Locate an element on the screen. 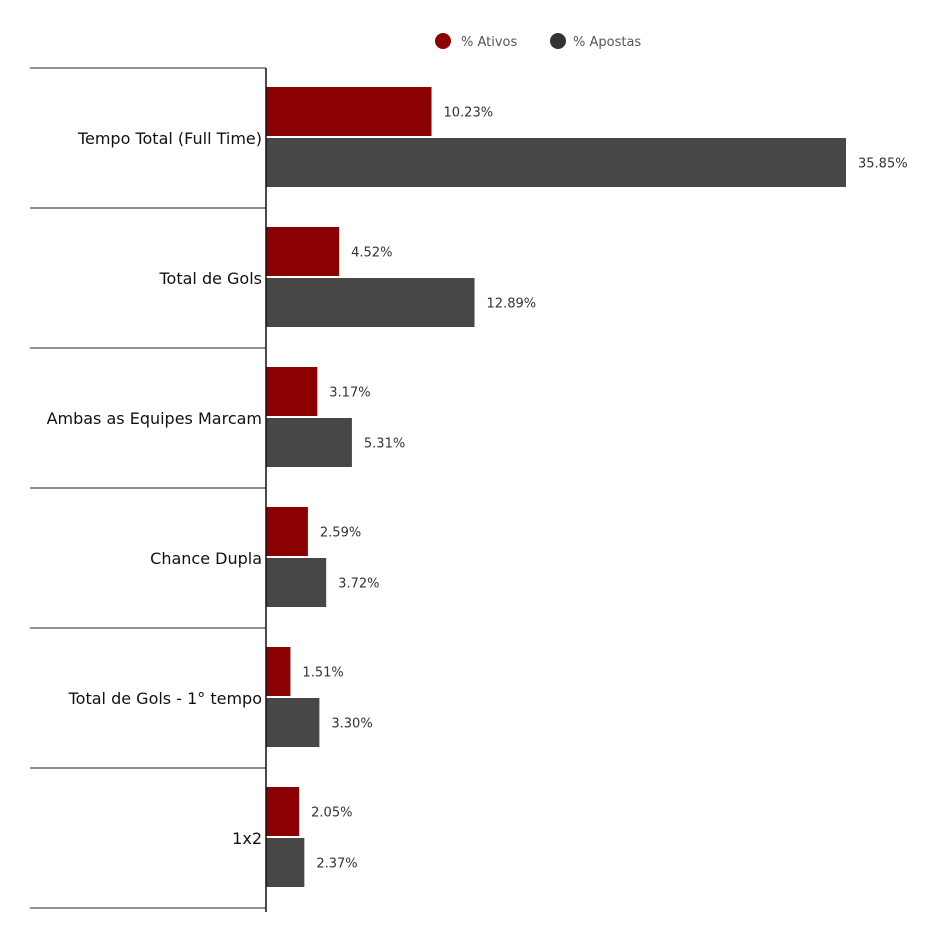 Image resolution: width=944 pixels, height=945 pixels. category-label-ambas-as-equipes-marcam: Ambas as Equipes Marcam is located at coordinates (154, 418).